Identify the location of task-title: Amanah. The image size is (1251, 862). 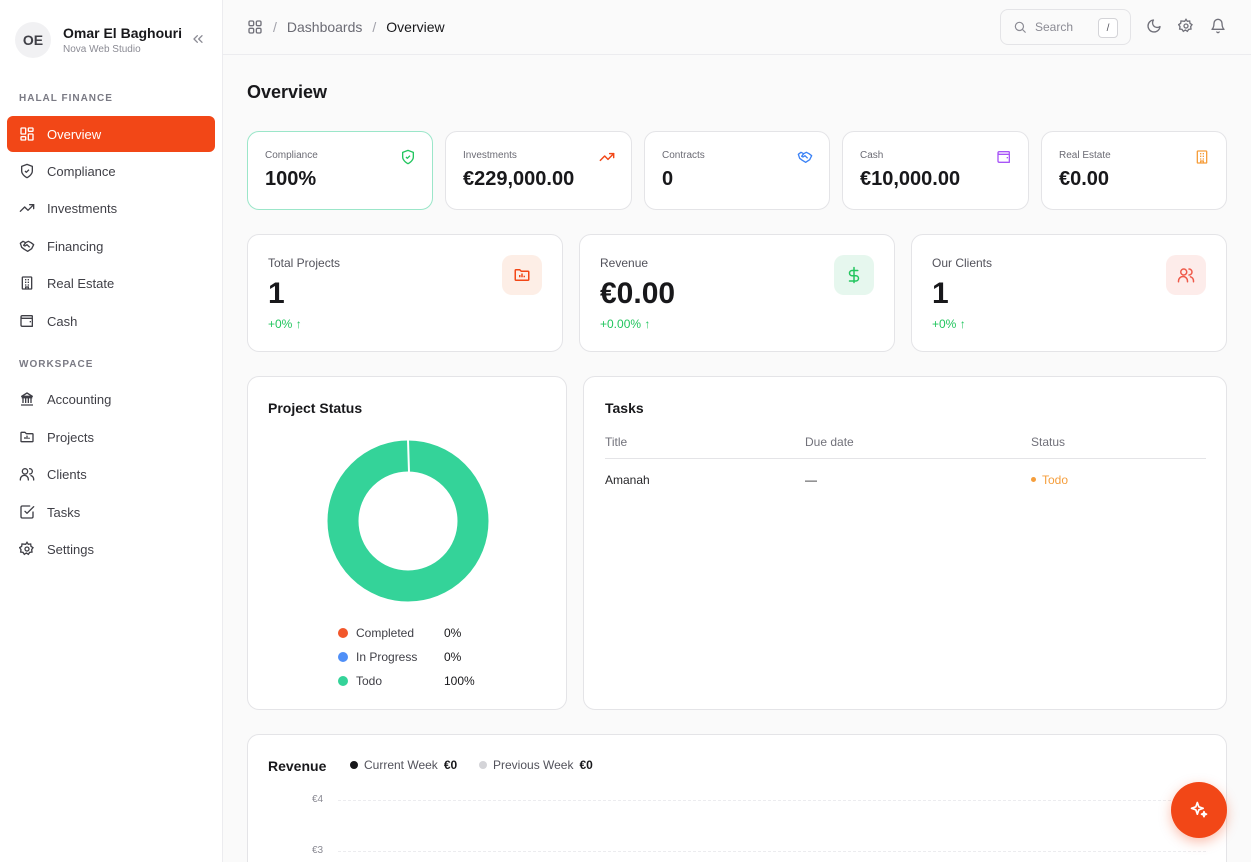
(627, 480).